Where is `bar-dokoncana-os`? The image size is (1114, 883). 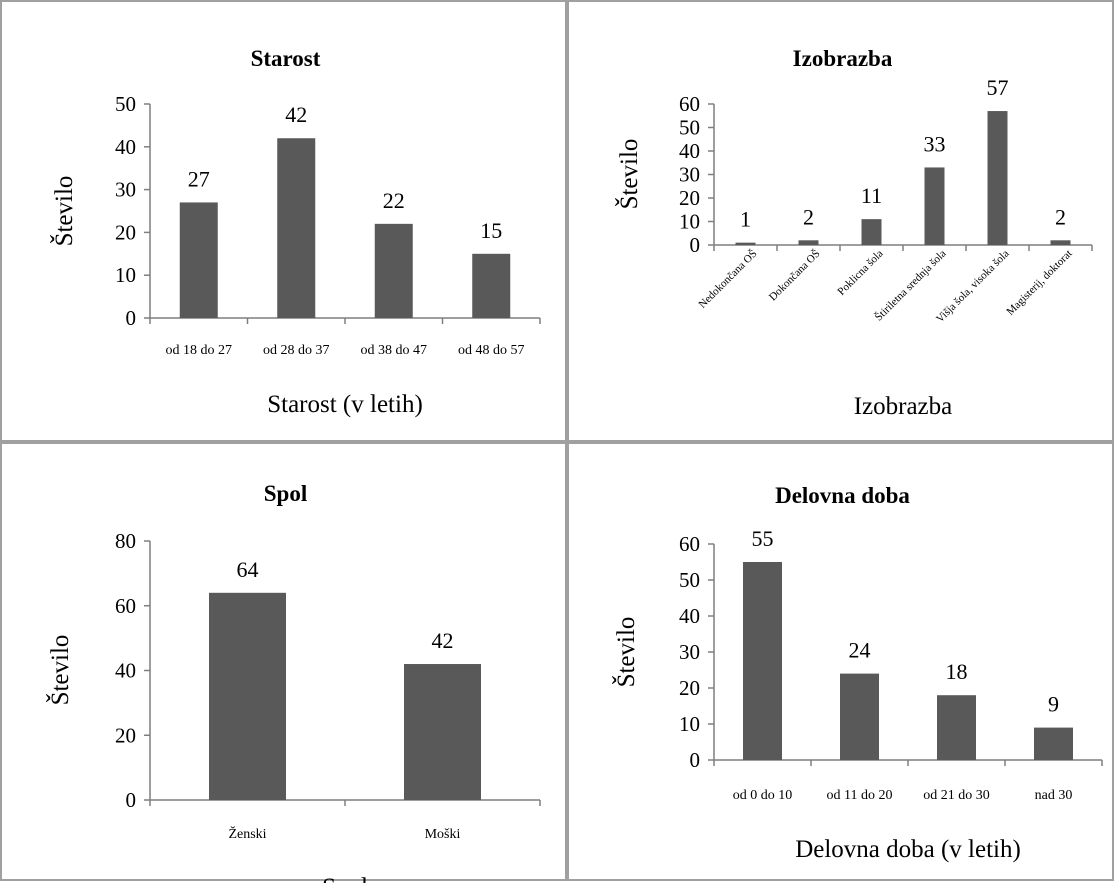 bar-dokoncana-os is located at coordinates (808, 242).